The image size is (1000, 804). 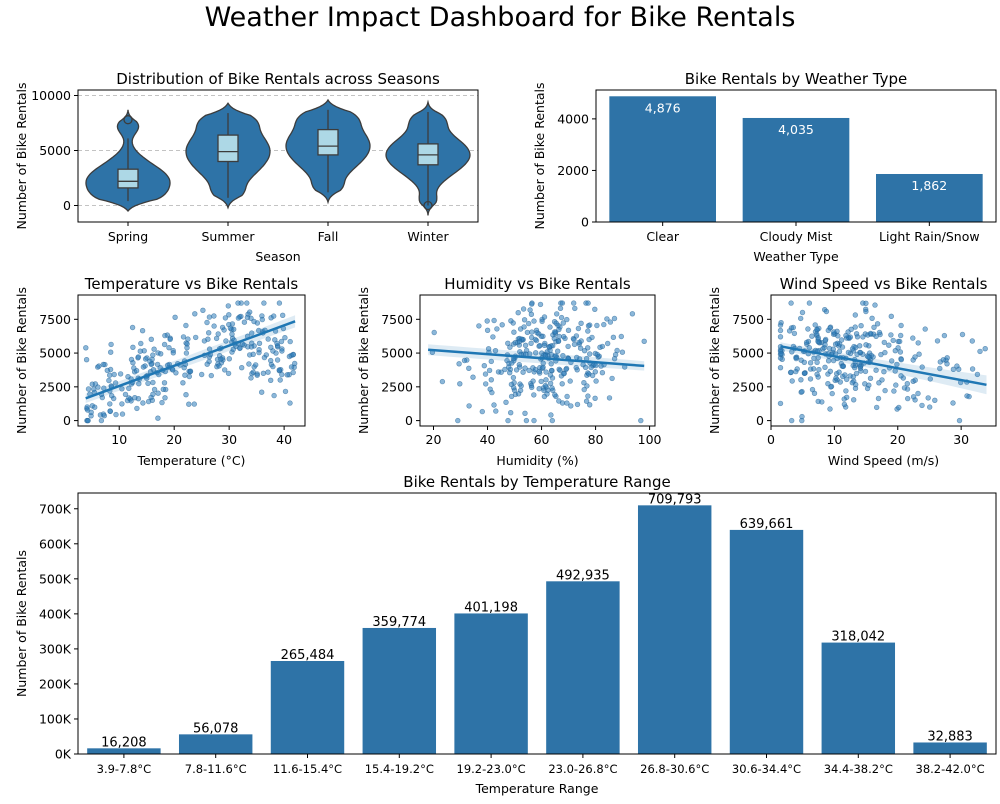 What do you see at coordinates (428, 205) in the screenshot?
I see `outlier-point` at bounding box center [428, 205].